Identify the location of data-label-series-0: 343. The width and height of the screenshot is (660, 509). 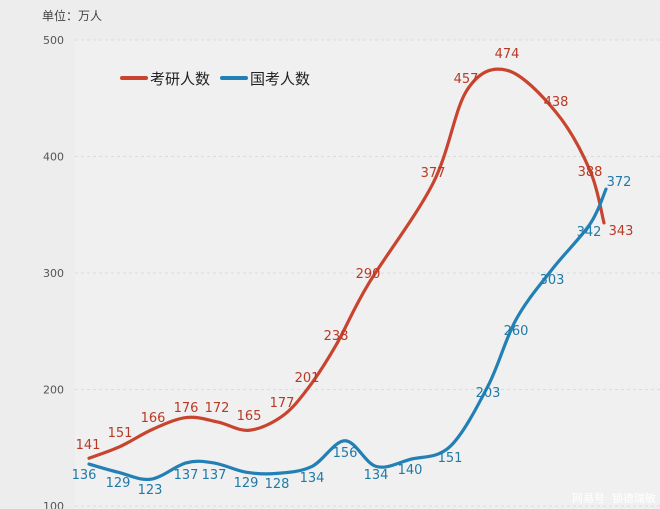
(621, 231).